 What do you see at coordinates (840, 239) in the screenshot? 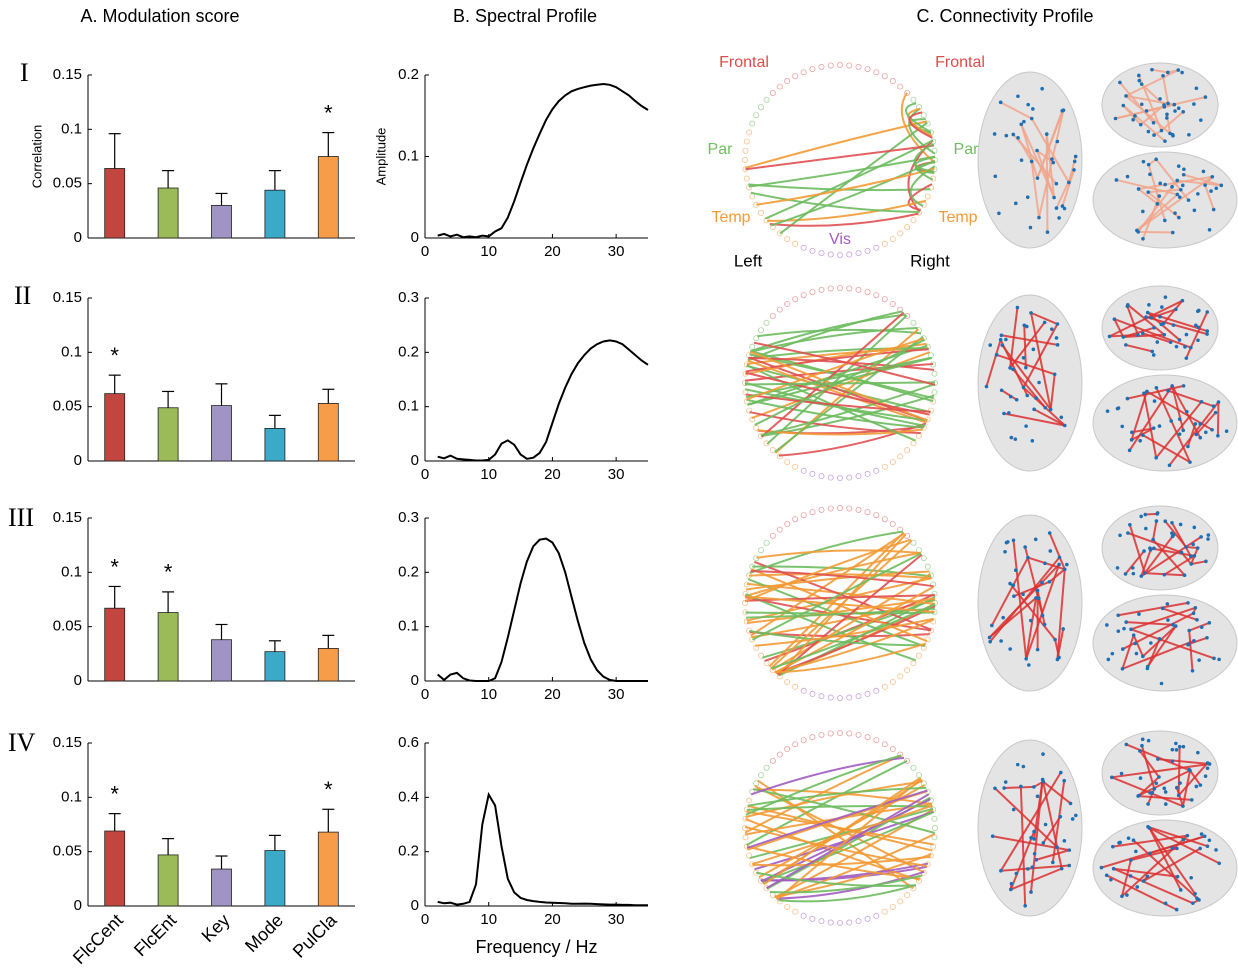
I see `region-label: Vis` at bounding box center [840, 239].